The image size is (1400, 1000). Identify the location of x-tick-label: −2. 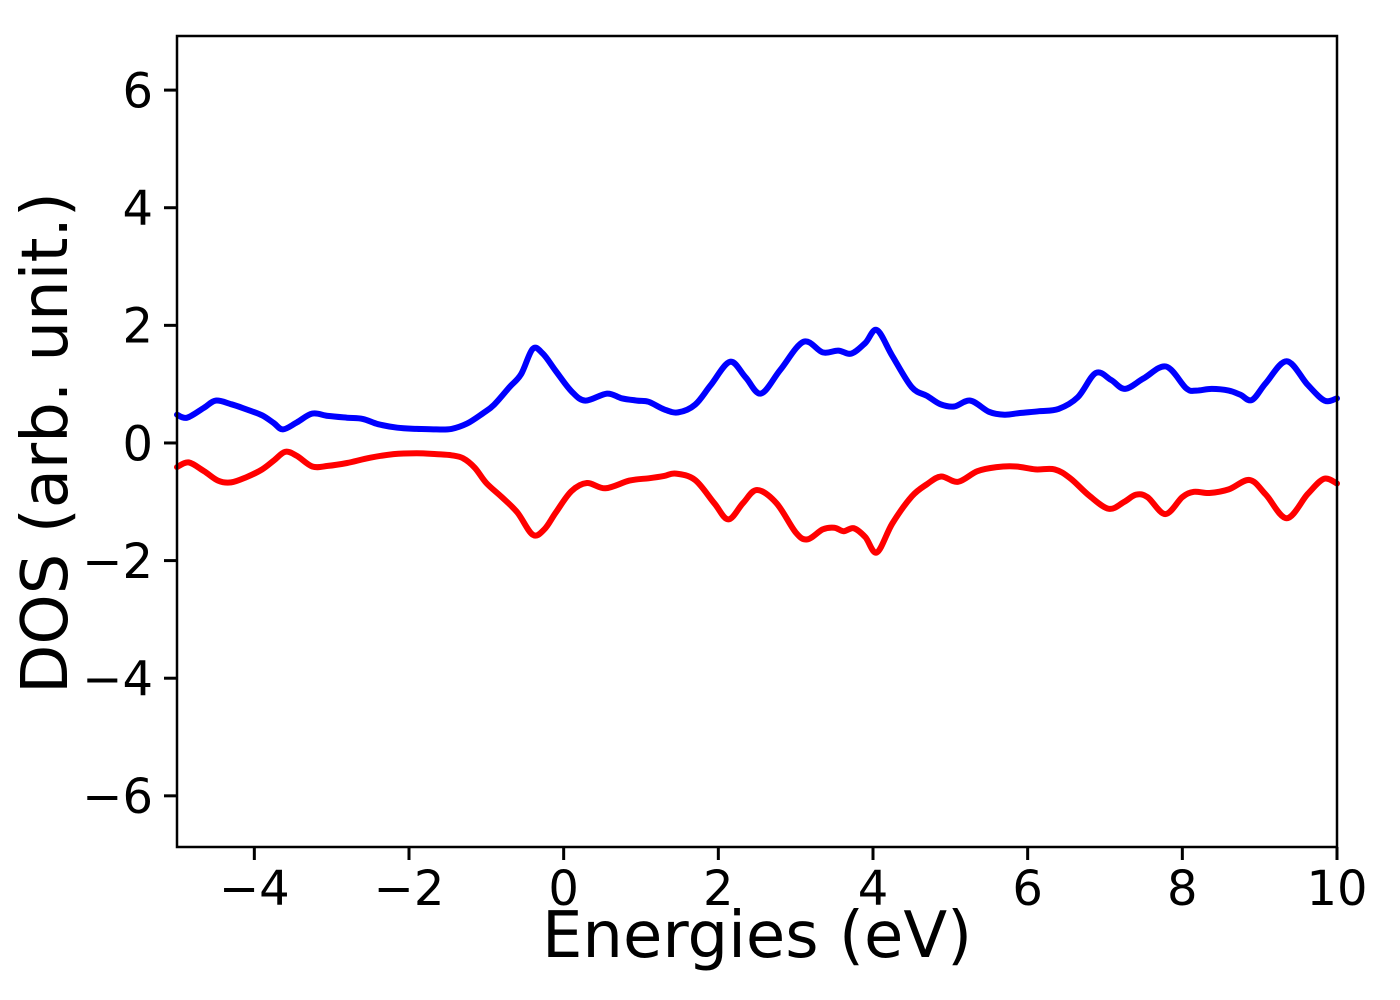
(409, 889).